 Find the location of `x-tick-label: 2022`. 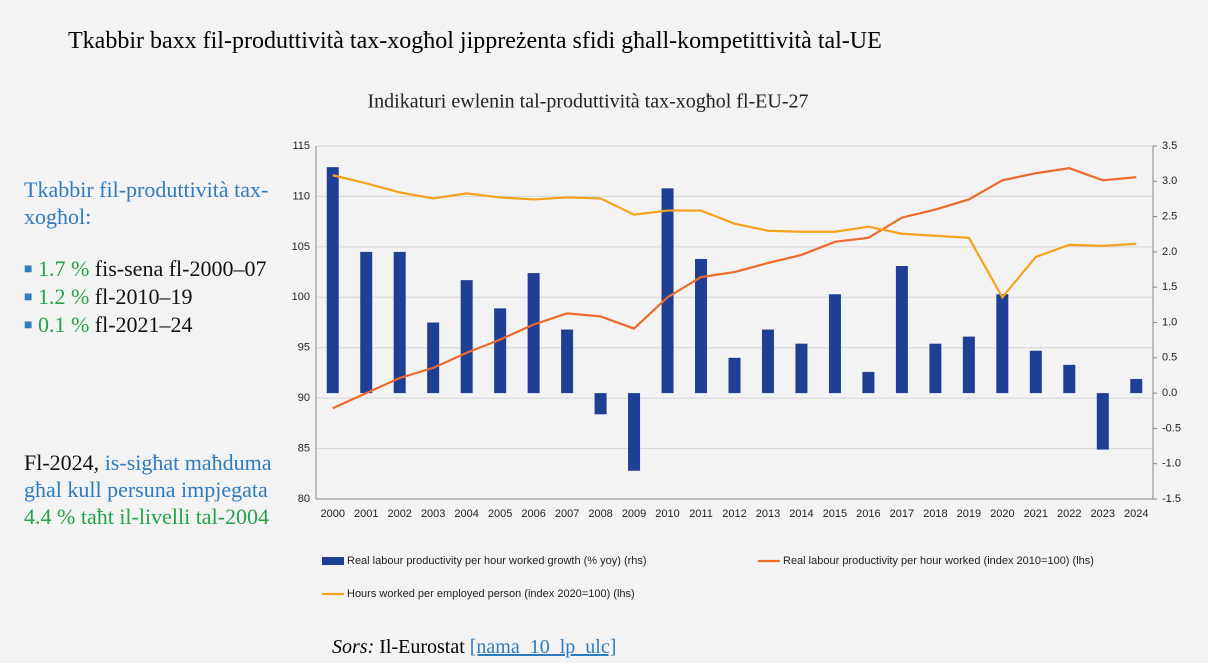

x-tick-label: 2022 is located at coordinates (1069, 514).